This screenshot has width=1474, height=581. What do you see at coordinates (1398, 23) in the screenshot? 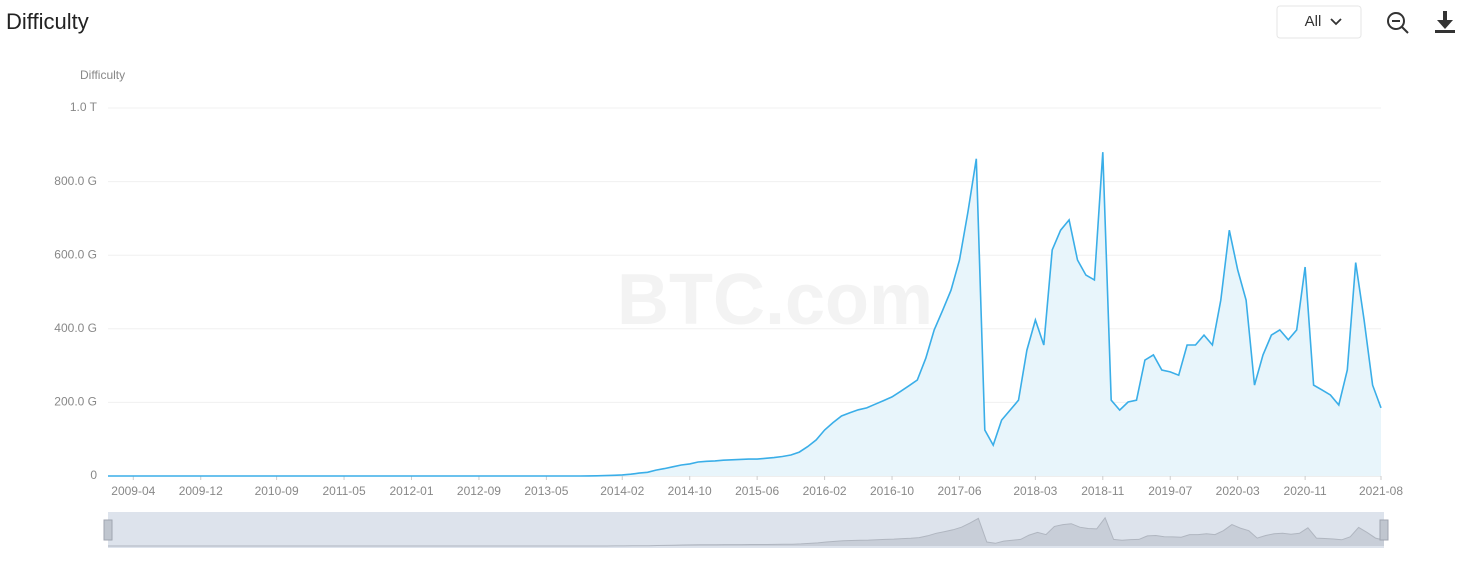
I see `zoom-out-icon` at bounding box center [1398, 23].